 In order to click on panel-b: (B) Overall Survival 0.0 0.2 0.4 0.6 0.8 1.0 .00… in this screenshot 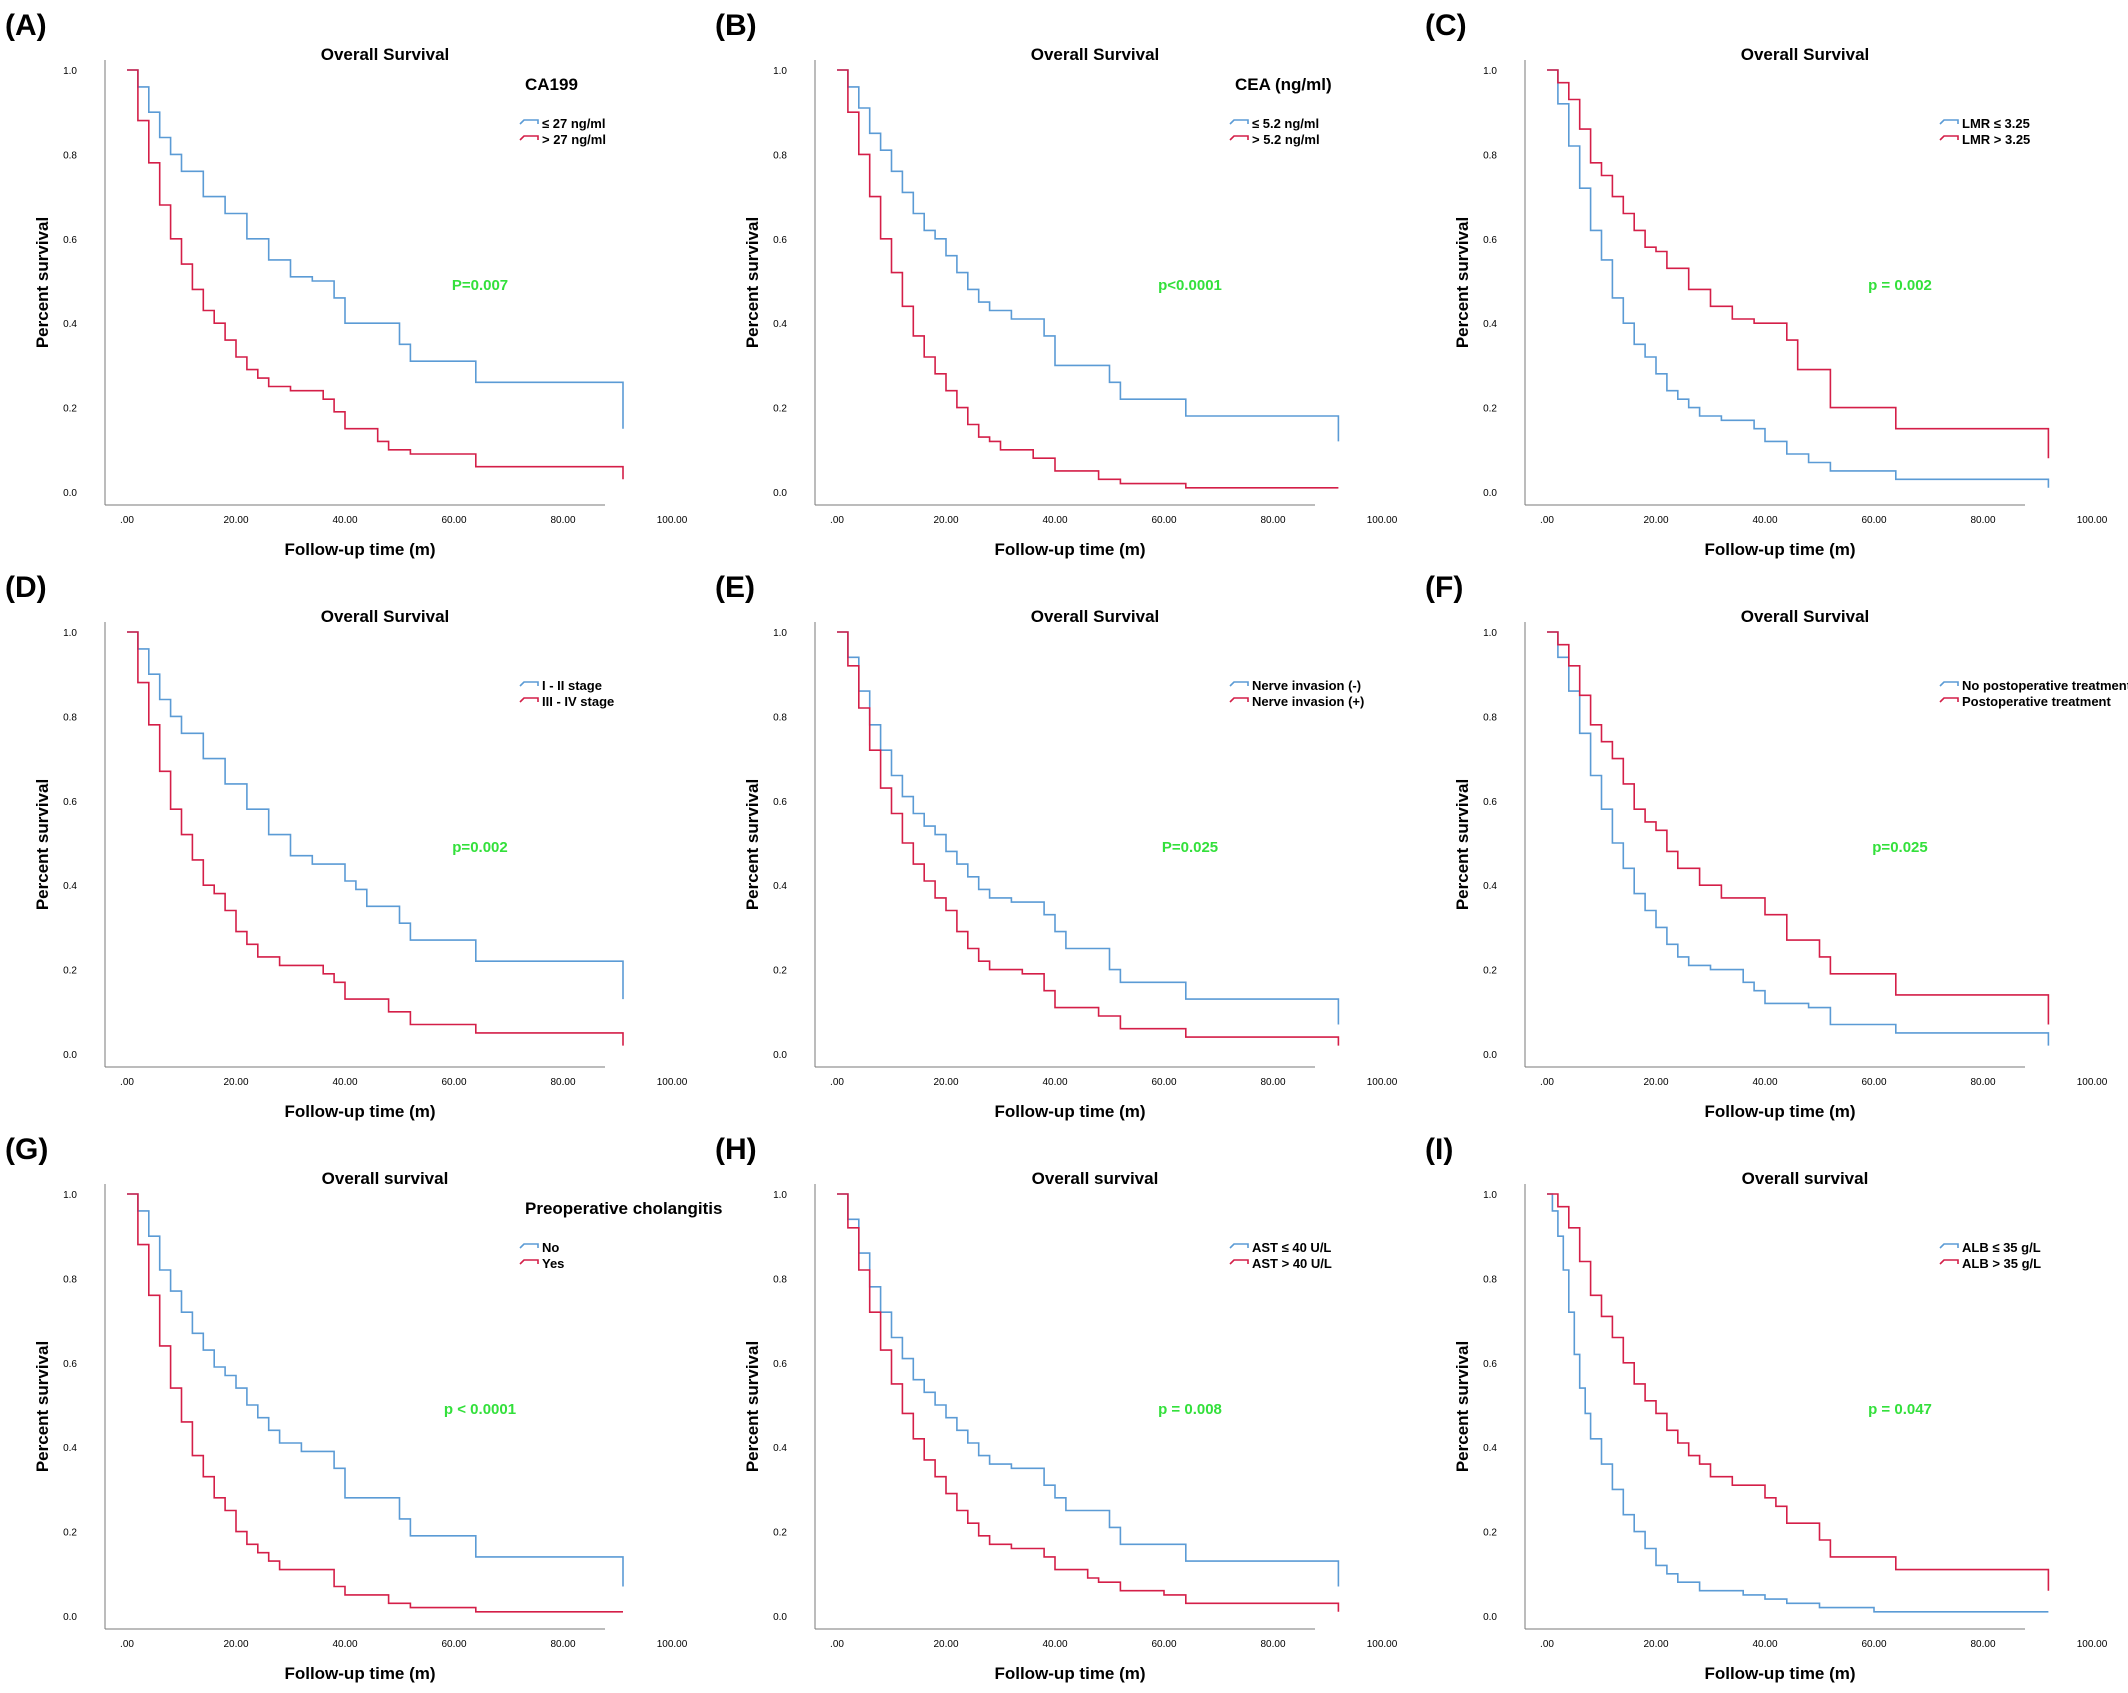, I will do `click(1056, 284)`.